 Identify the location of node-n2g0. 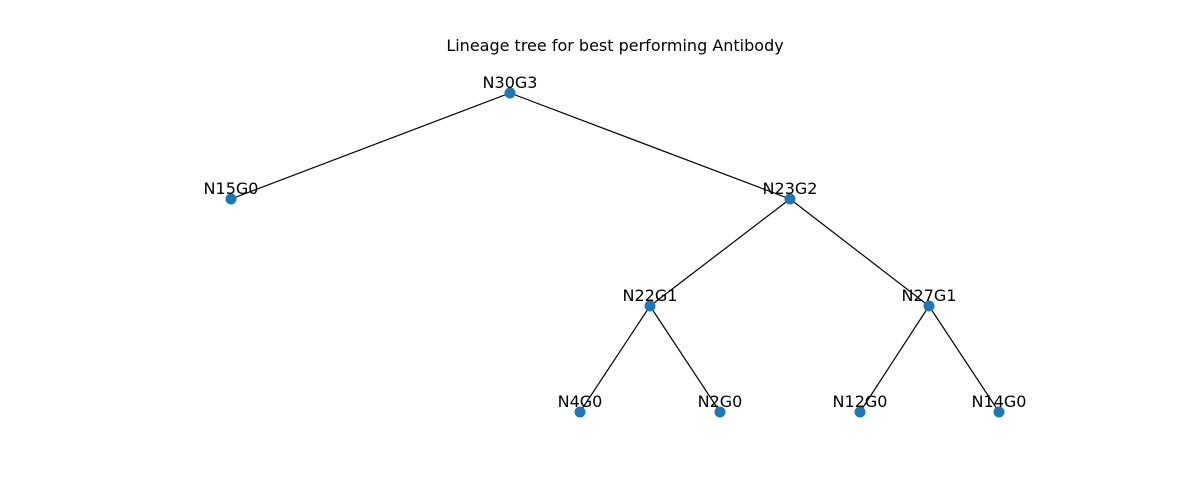
(720, 412).